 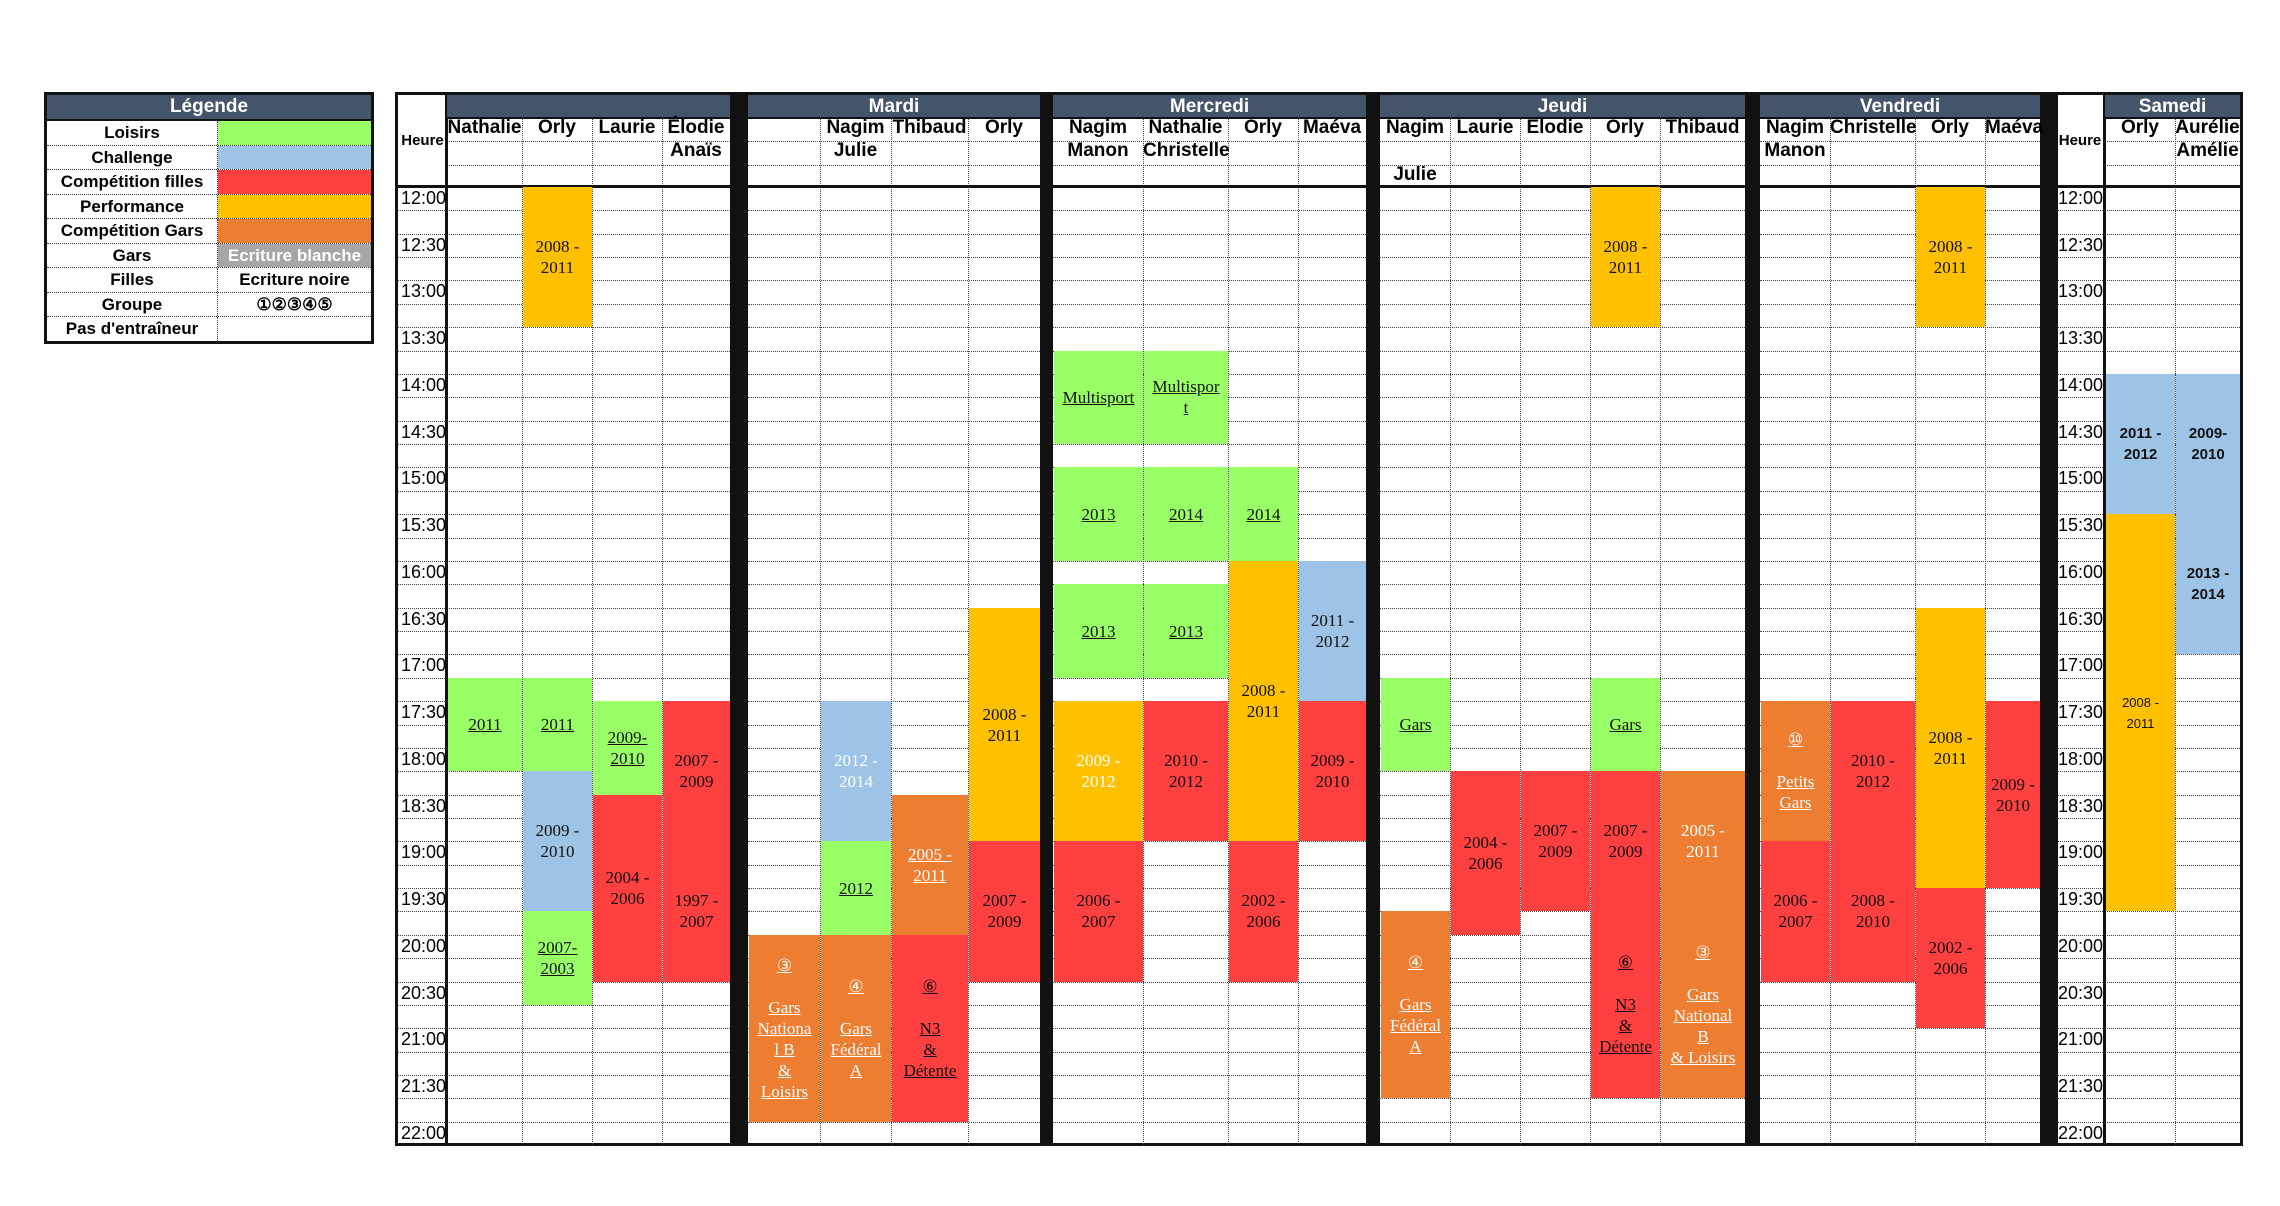 What do you see at coordinates (209, 329) in the screenshot?
I see `legend-row-none: Pas d'entraîneur` at bounding box center [209, 329].